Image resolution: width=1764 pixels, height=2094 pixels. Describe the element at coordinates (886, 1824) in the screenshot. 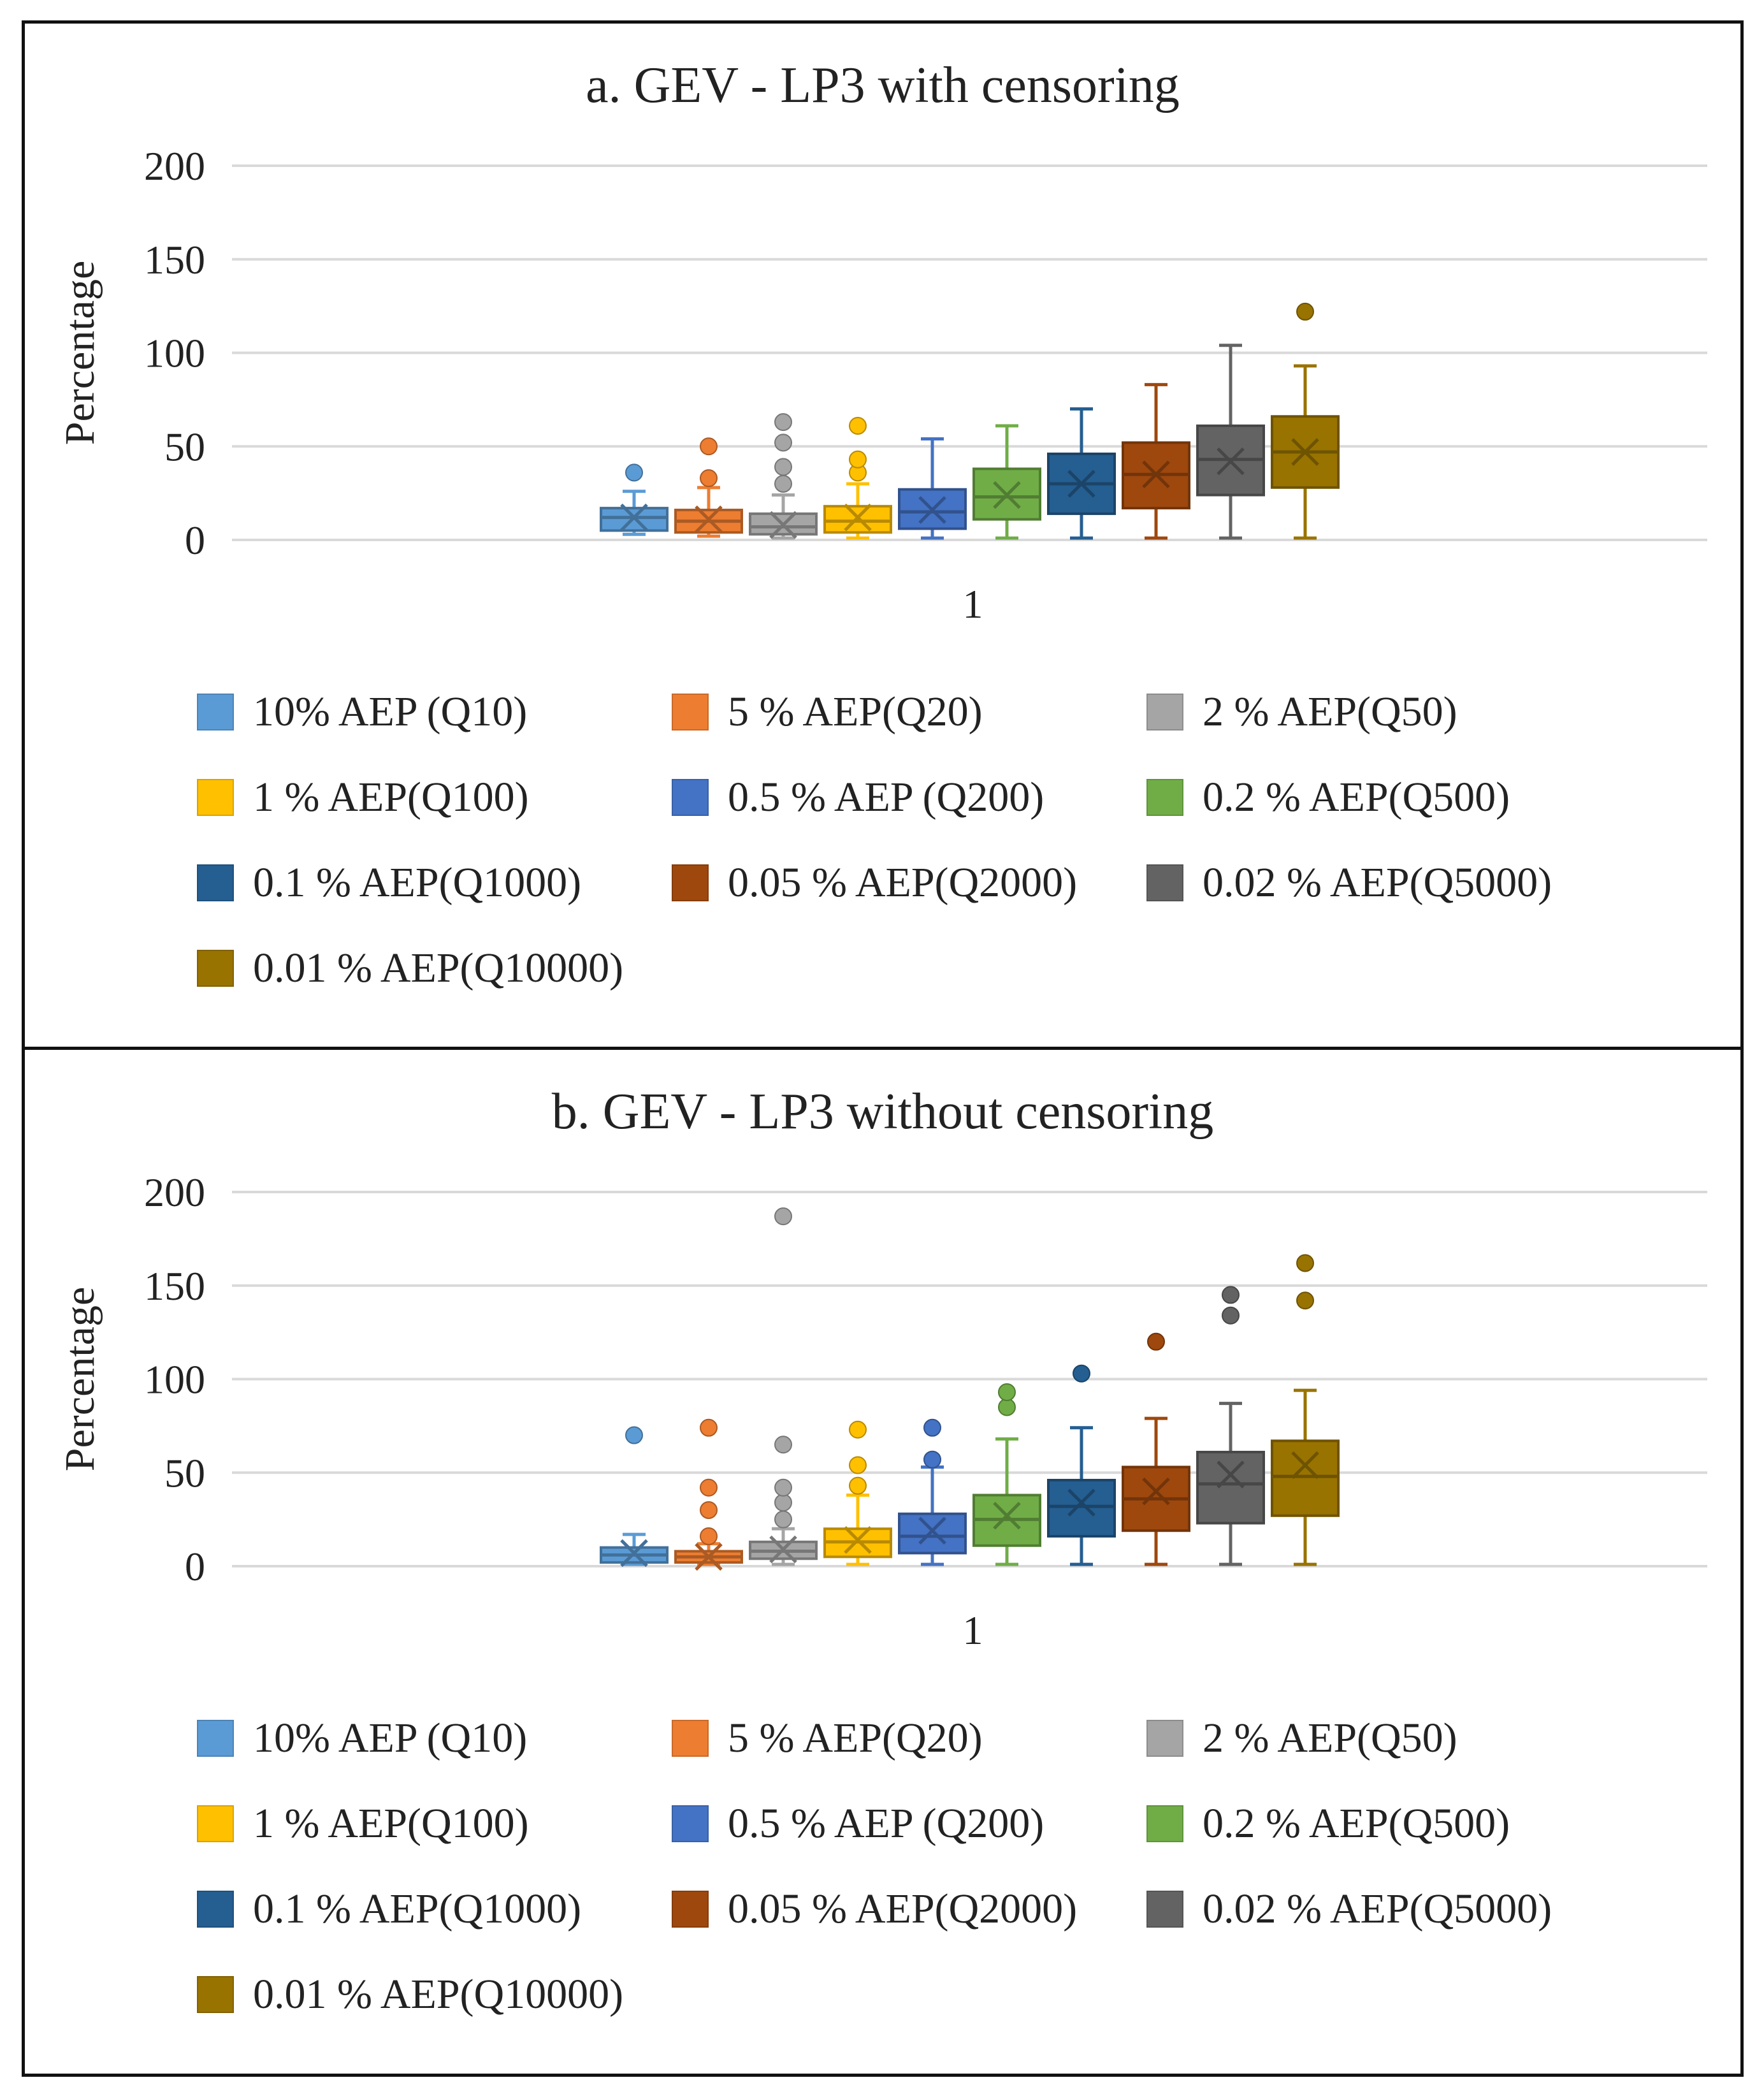

I see `legend-label: 0.5 % AEP (Q200)` at that location.